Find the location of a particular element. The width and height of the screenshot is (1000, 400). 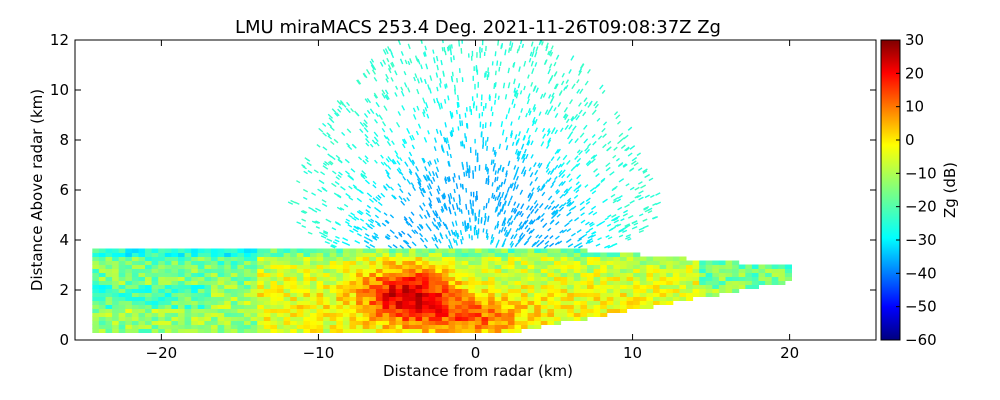

colorbar-tick-label: 0 is located at coordinates (910, 140).